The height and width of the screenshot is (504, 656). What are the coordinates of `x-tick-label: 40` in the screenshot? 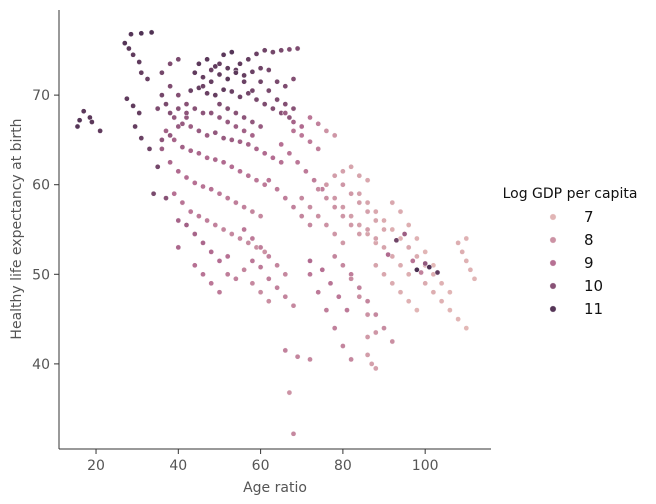 It's located at (178, 466).